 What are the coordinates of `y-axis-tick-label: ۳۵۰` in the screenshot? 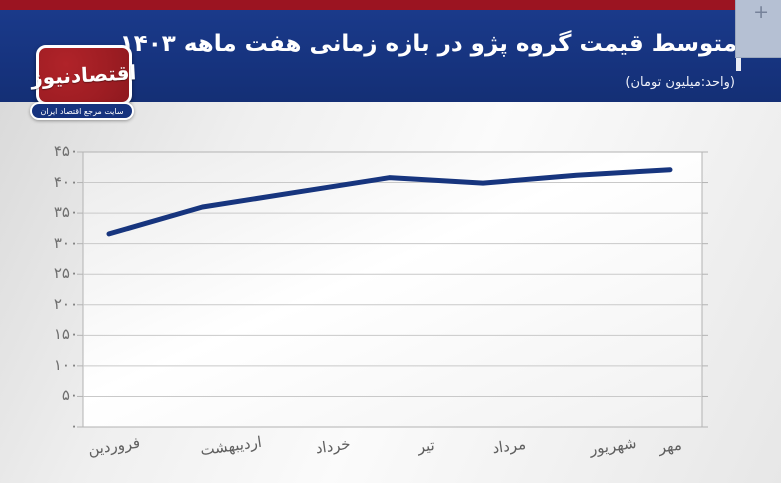 It's located at (65, 212).